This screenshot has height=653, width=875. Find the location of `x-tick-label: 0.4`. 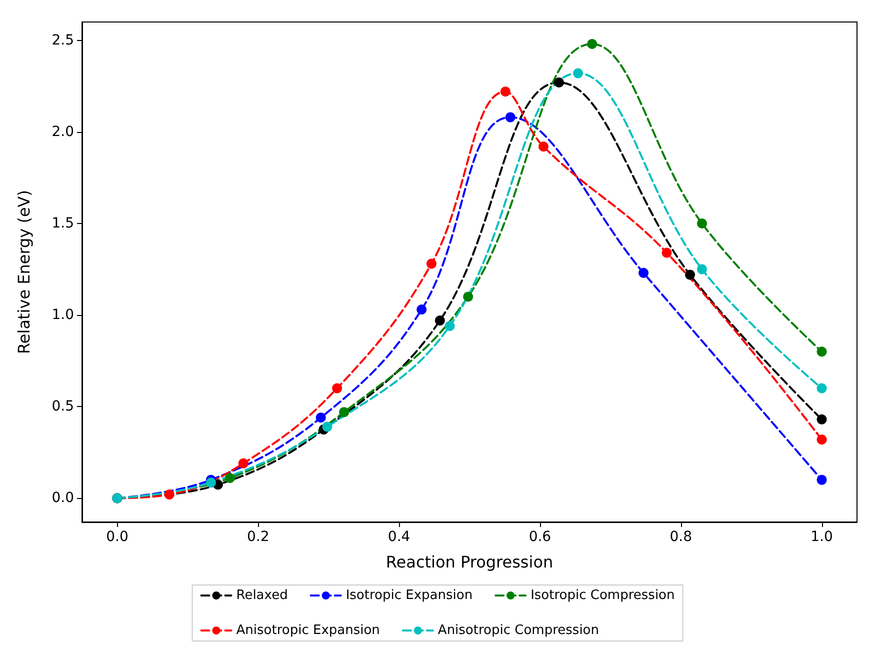

x-tick-label: 0.4 is located at coordinates (399, 537).